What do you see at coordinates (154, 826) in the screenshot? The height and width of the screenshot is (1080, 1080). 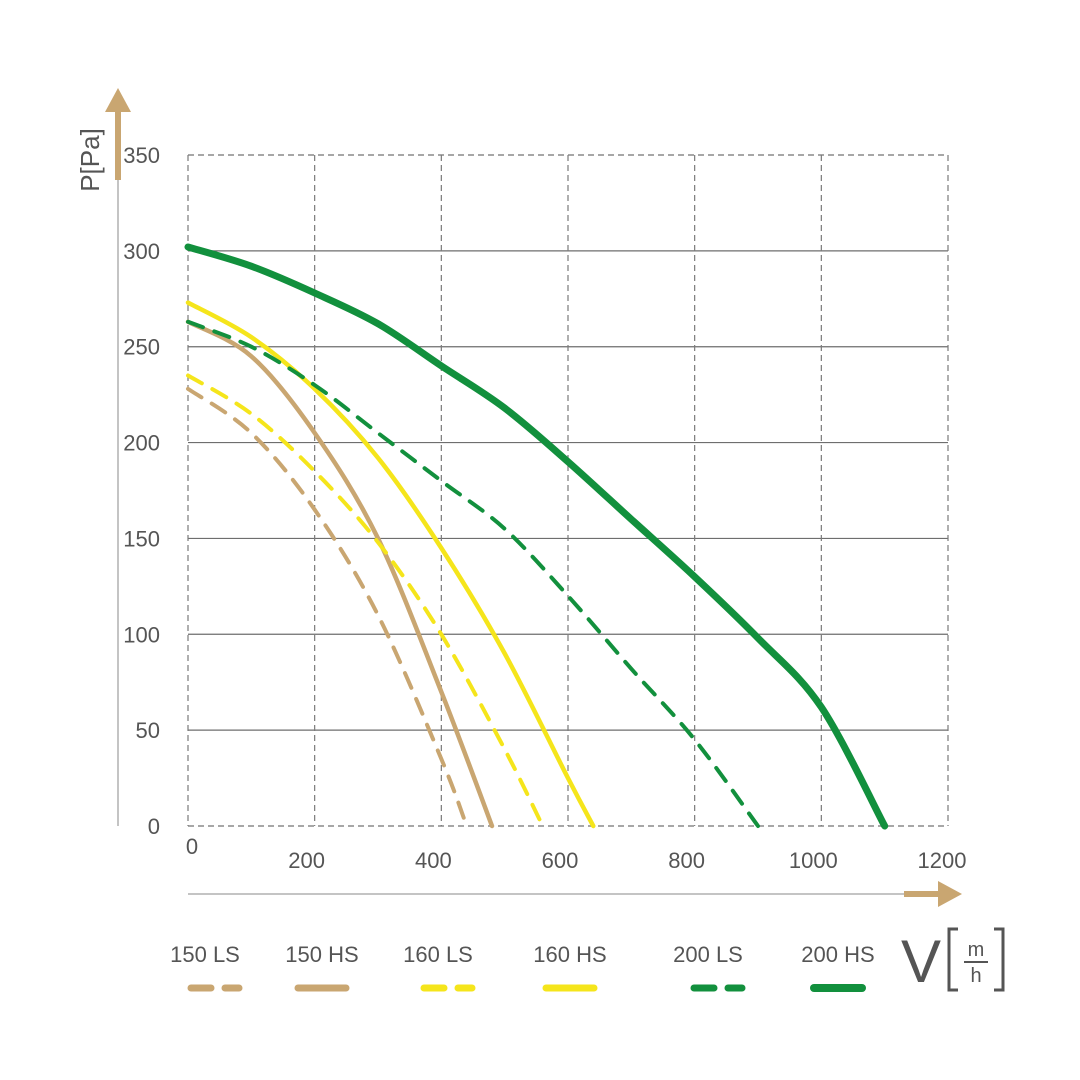 I see `y-tick-label: 0` at bounding box center [154, 826].